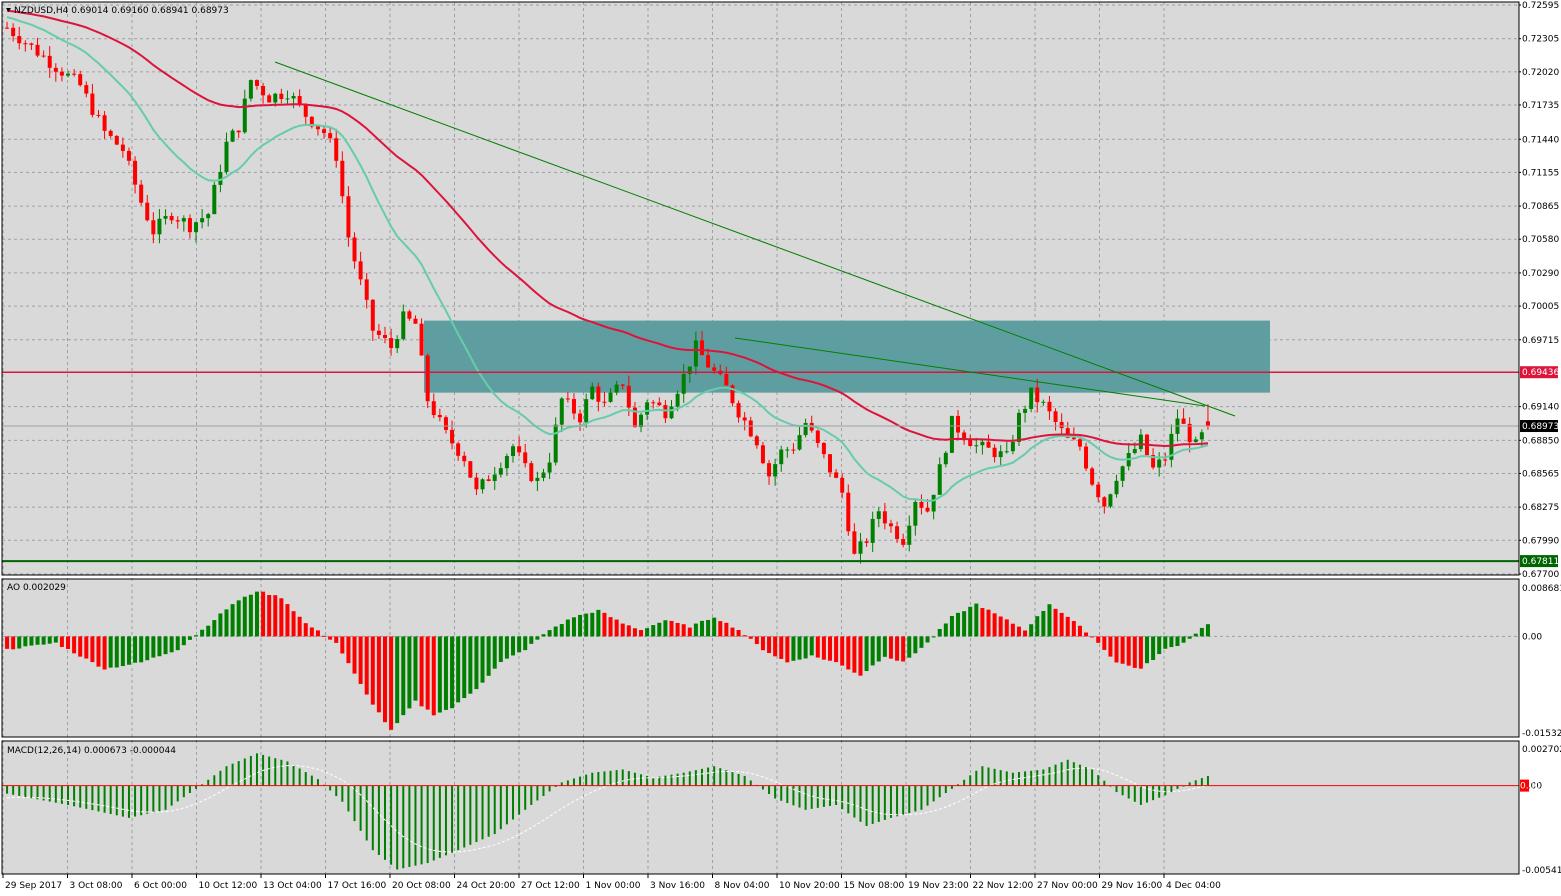 The image size is (1561, 896). Describe the element at coordinates (96, 886) in the screenshot. I see `time-label: 3 Oct 08:00` at that location.